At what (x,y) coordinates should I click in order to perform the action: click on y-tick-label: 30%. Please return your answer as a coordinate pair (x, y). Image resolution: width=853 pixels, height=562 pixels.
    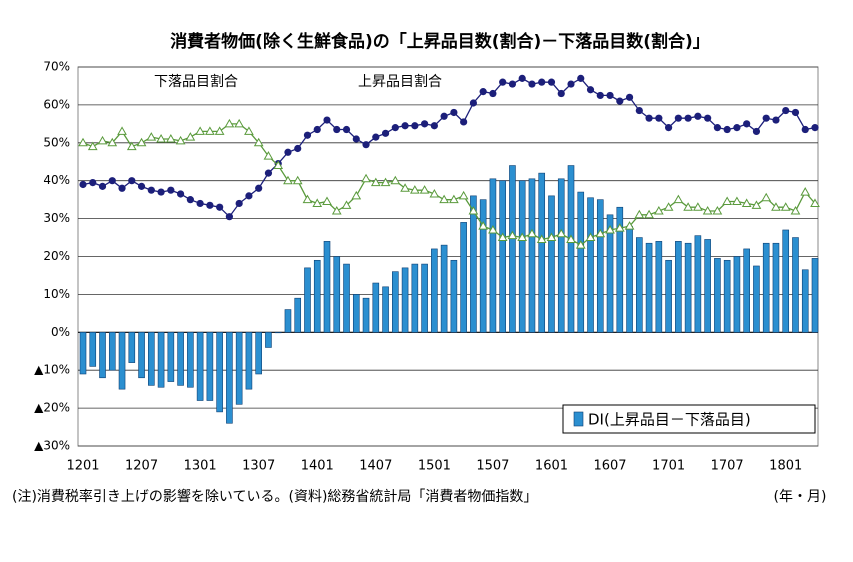
    Looking at the image, I should click on (56, 218).